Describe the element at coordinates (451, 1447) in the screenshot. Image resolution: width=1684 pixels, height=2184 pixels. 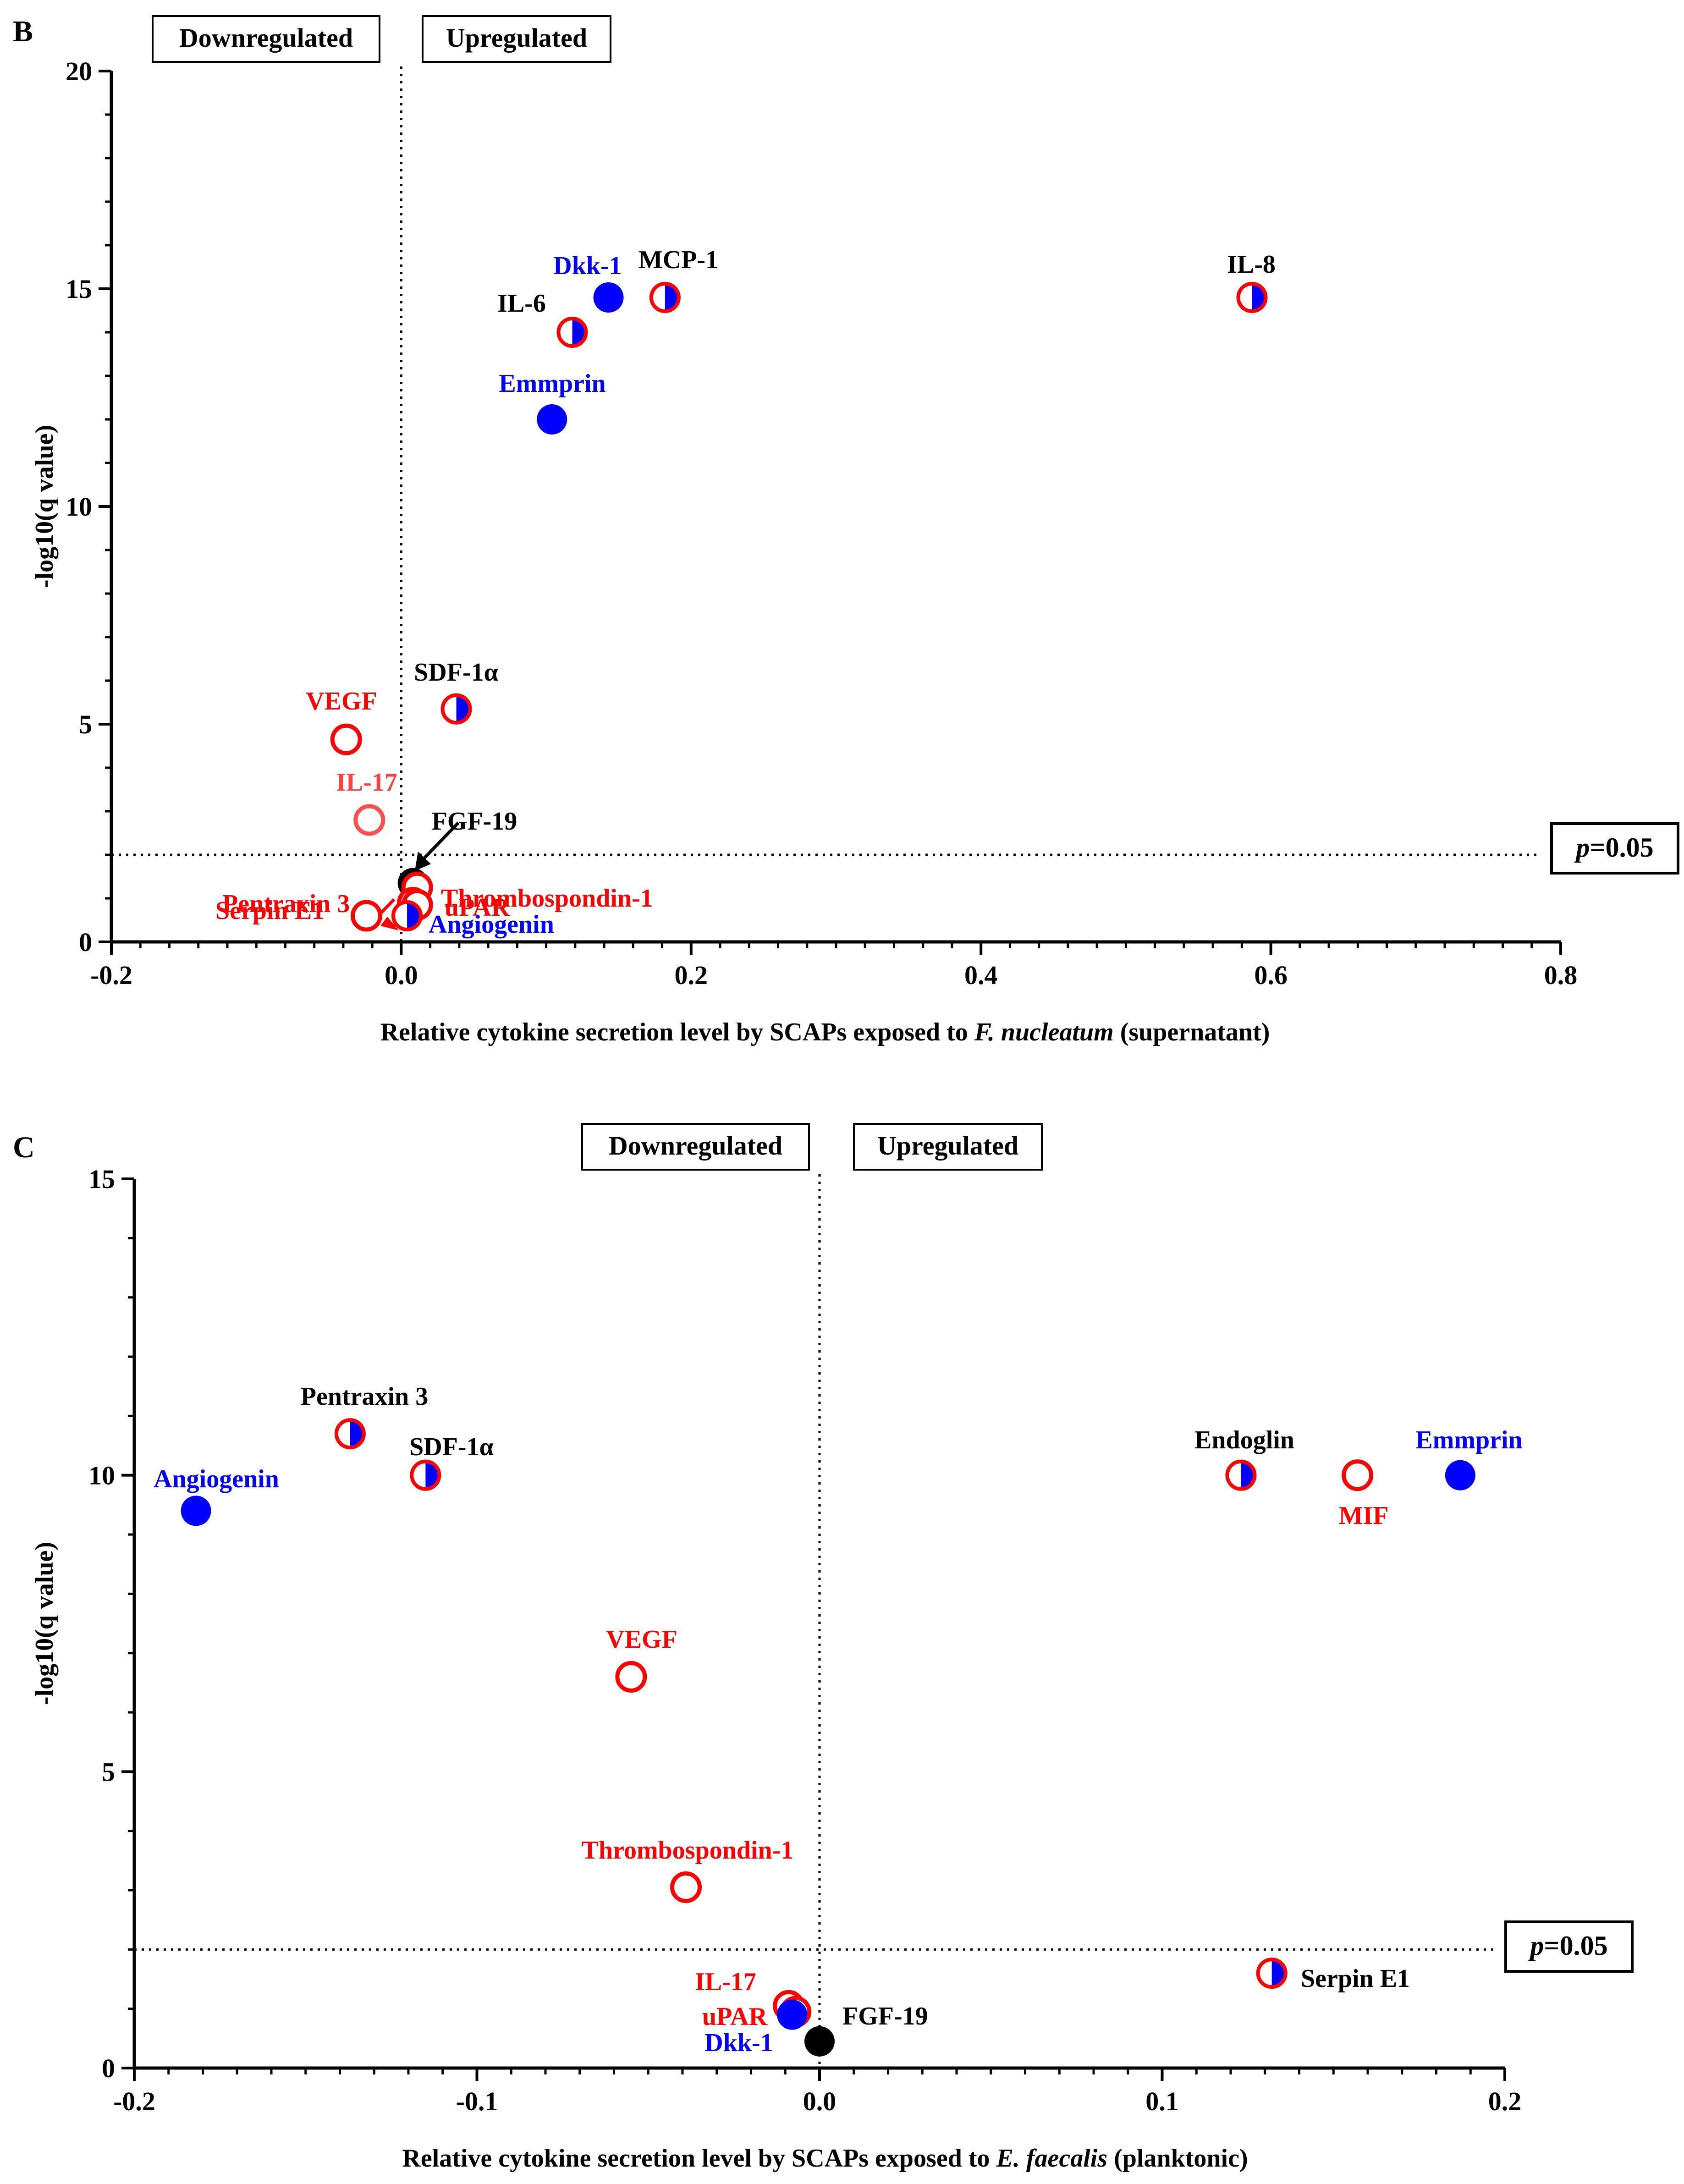
I see `point-label: SDF-1α` at that location.